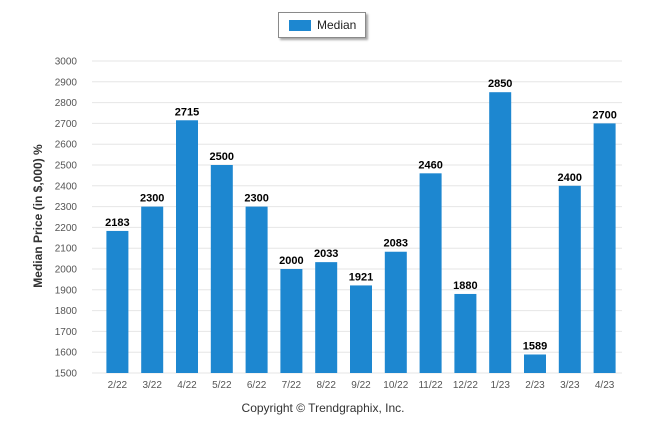  What do you see at coordinates (152, 385) in the screenshot?
I see `x-tick-label: 3/22` at bounding box center [152, 385].